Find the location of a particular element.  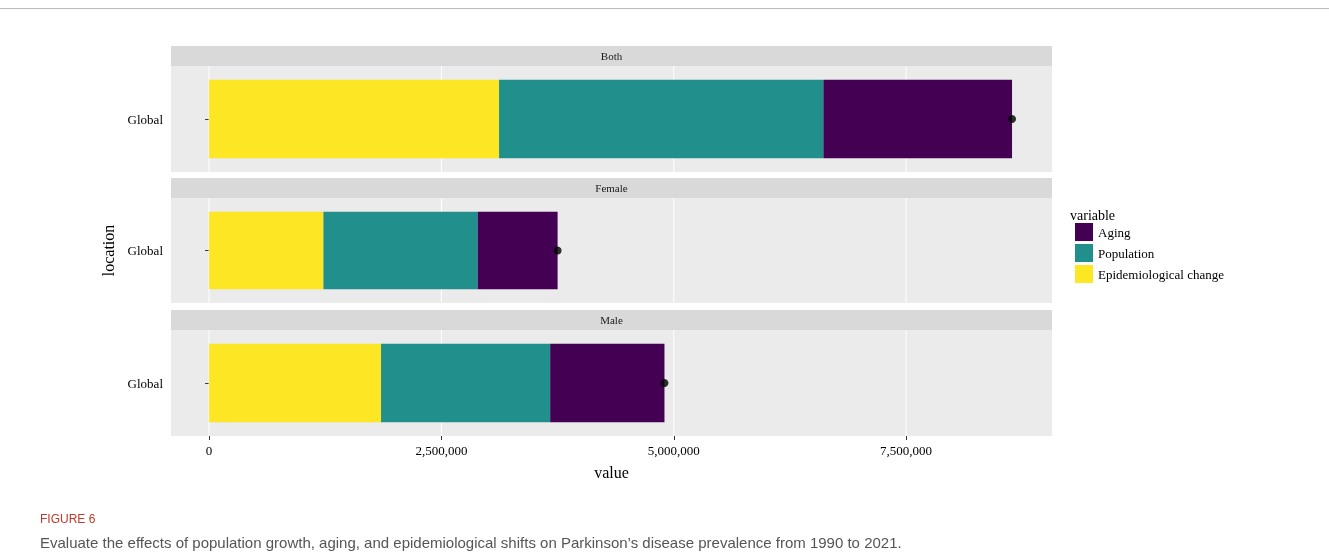

y-axis-title: location is located at coordinates (109, 250).